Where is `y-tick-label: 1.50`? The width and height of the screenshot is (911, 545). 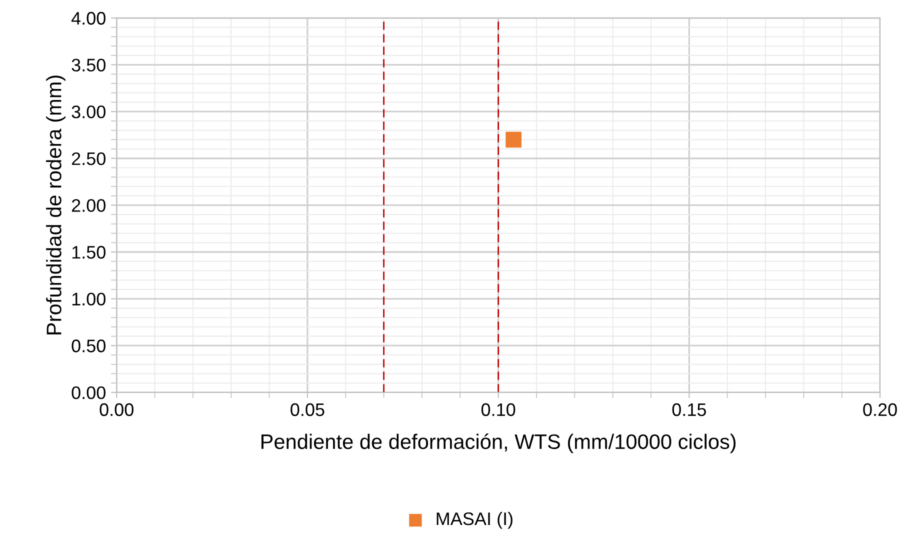 y-tick-label: 1.50 is located at coordinates (89, 252).